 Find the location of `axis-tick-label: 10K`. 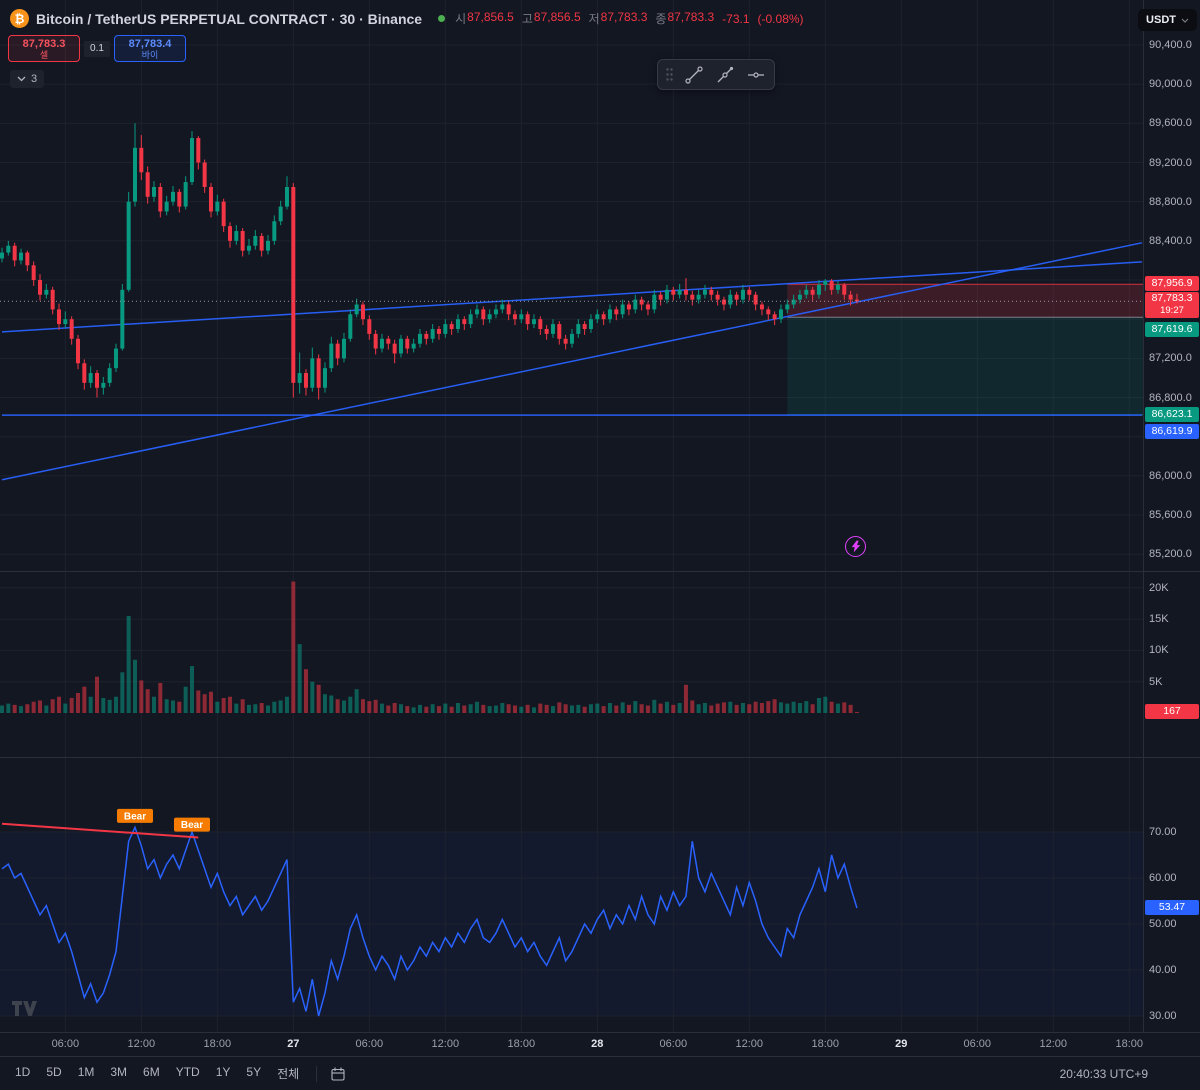

axis-tick-label: 10K is located at coordinates (1159, 650).